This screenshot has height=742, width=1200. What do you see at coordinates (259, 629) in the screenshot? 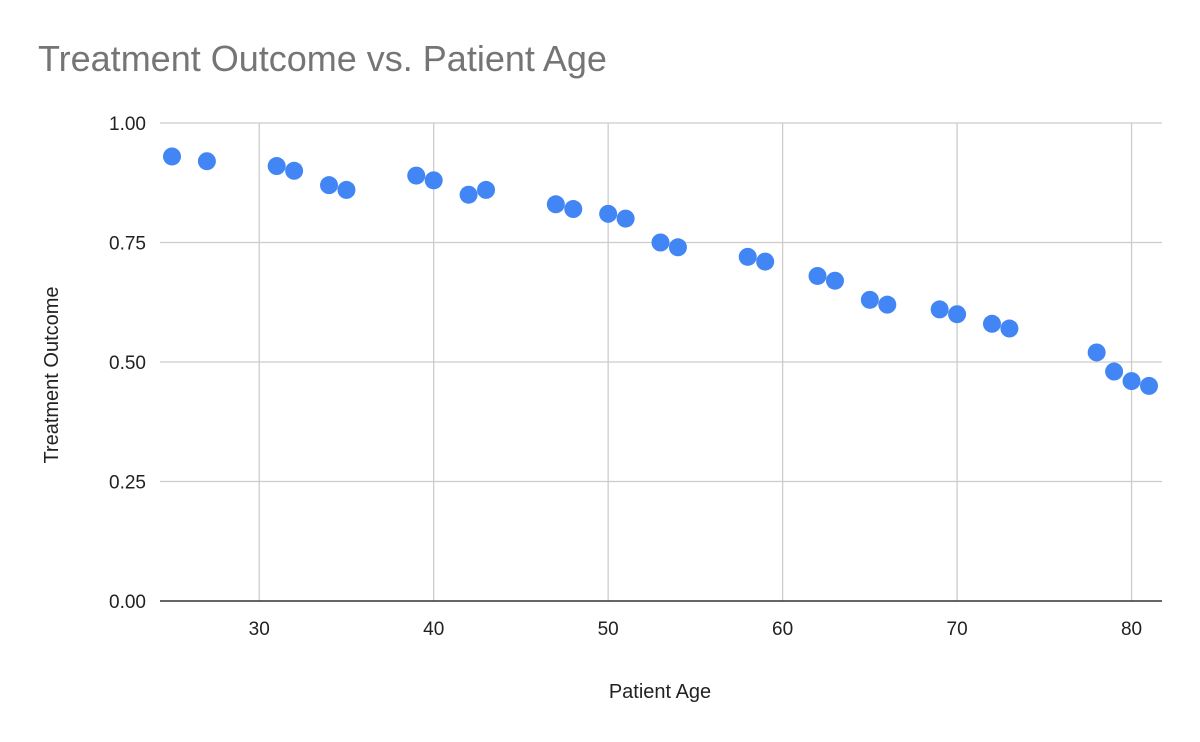
I see `x-tick-label: 30` at bounding box center [259, 629].